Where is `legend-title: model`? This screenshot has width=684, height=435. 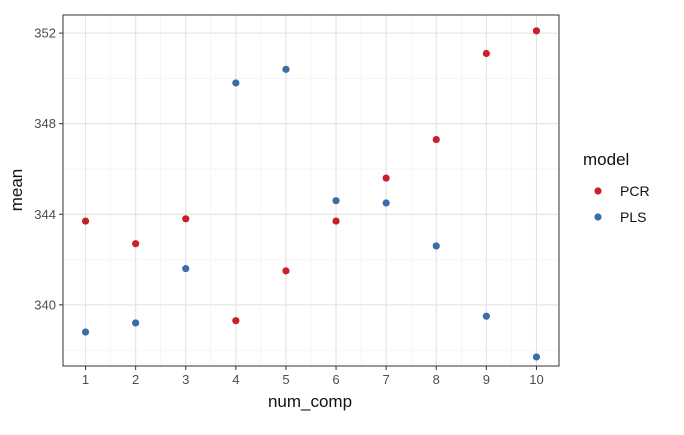 legend-title: model is located at coordinates (606, 159).